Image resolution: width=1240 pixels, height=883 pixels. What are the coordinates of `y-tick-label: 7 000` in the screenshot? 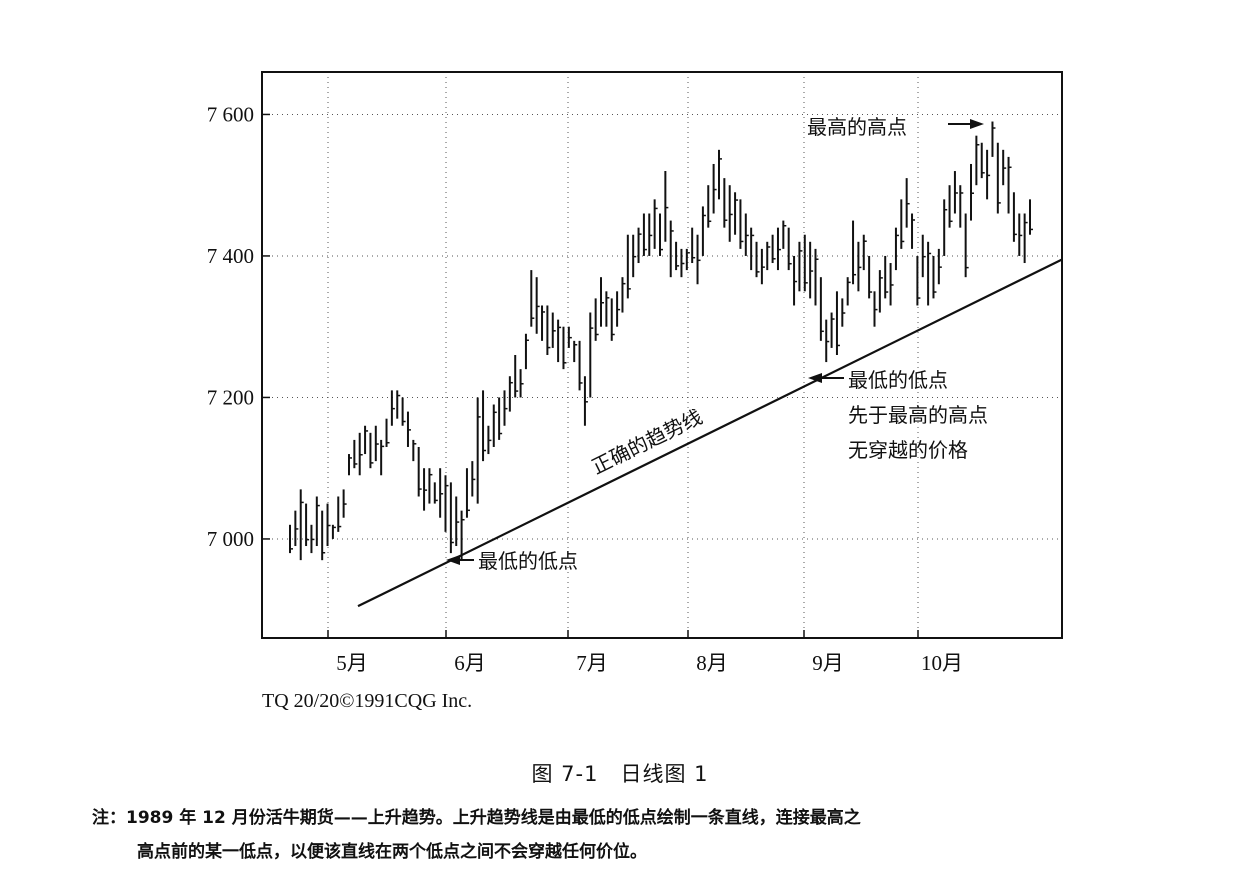 It's located at (230, 539).